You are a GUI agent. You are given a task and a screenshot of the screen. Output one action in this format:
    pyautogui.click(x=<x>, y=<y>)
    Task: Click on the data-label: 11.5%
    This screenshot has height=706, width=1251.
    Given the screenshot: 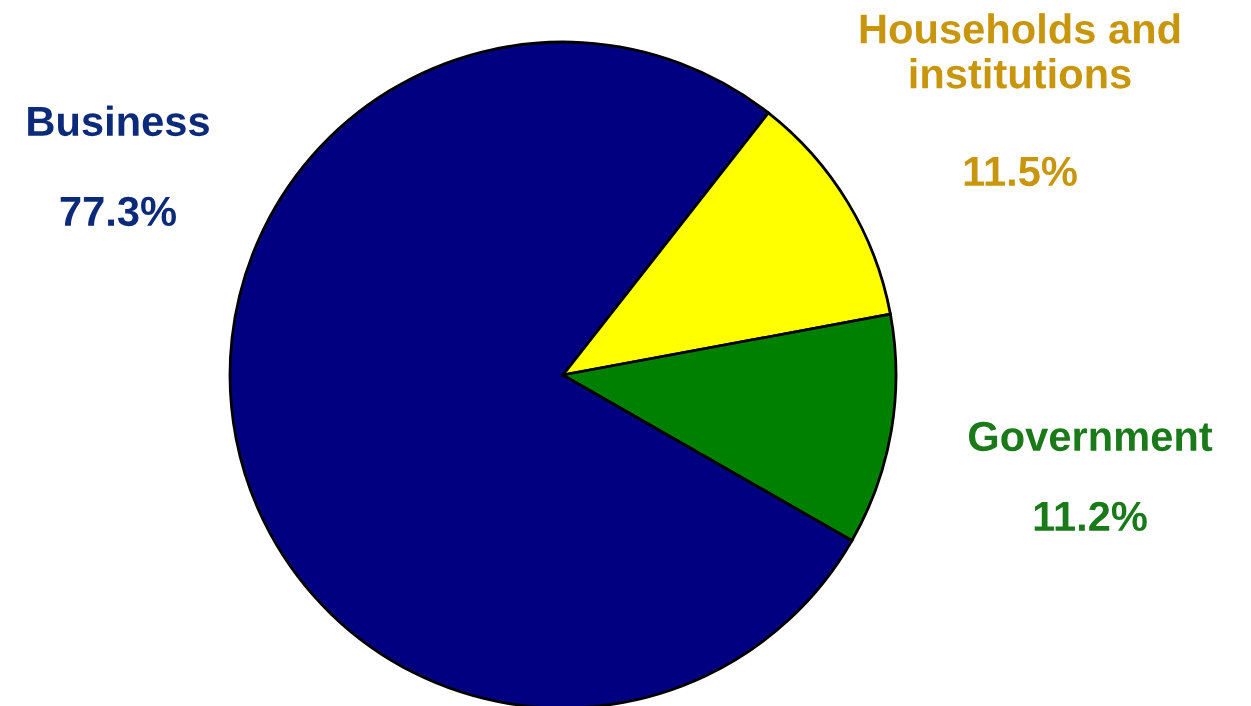 What is the action you would take?
    pyautogui.click(x=1020, y=171)
    